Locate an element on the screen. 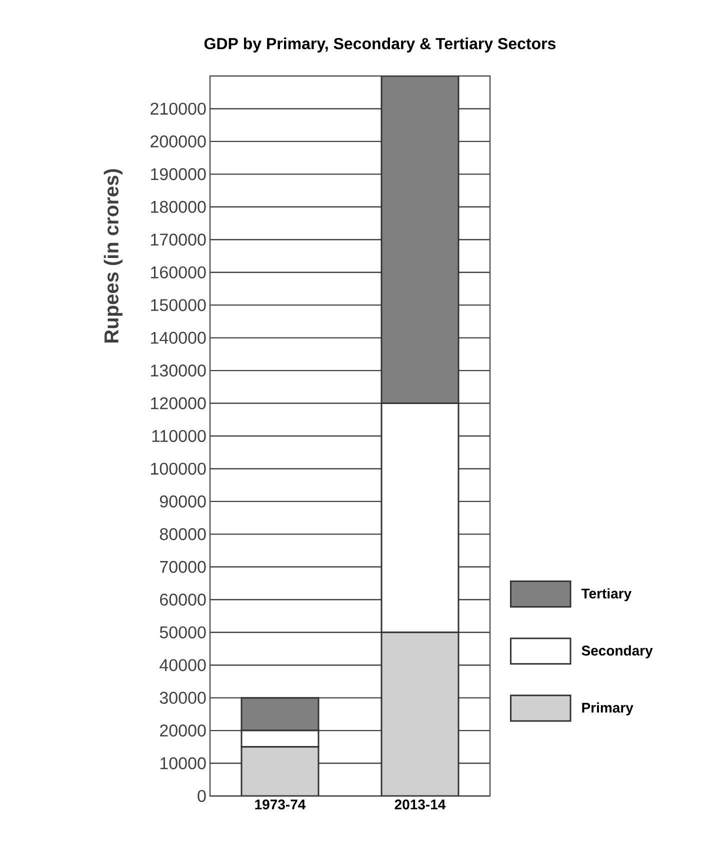 The width and height of the screenshot is (718, 851). x-tick-label: 1973-74 is located at coordinates (280, 805).